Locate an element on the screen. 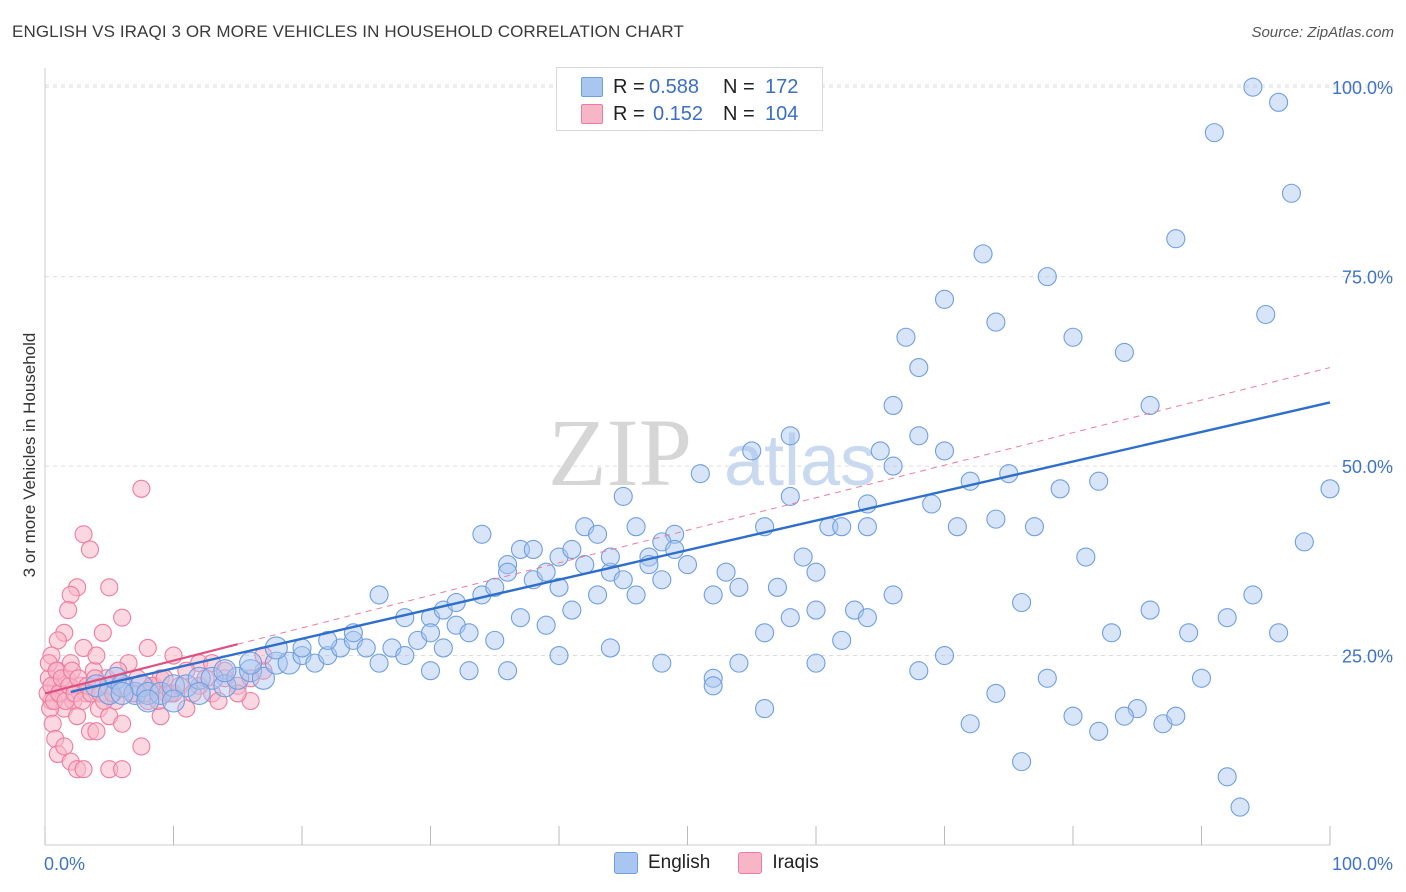 The image size is (1406, 892). x-tick-label-max: 100.0% is located at coordinates (1362, 864).